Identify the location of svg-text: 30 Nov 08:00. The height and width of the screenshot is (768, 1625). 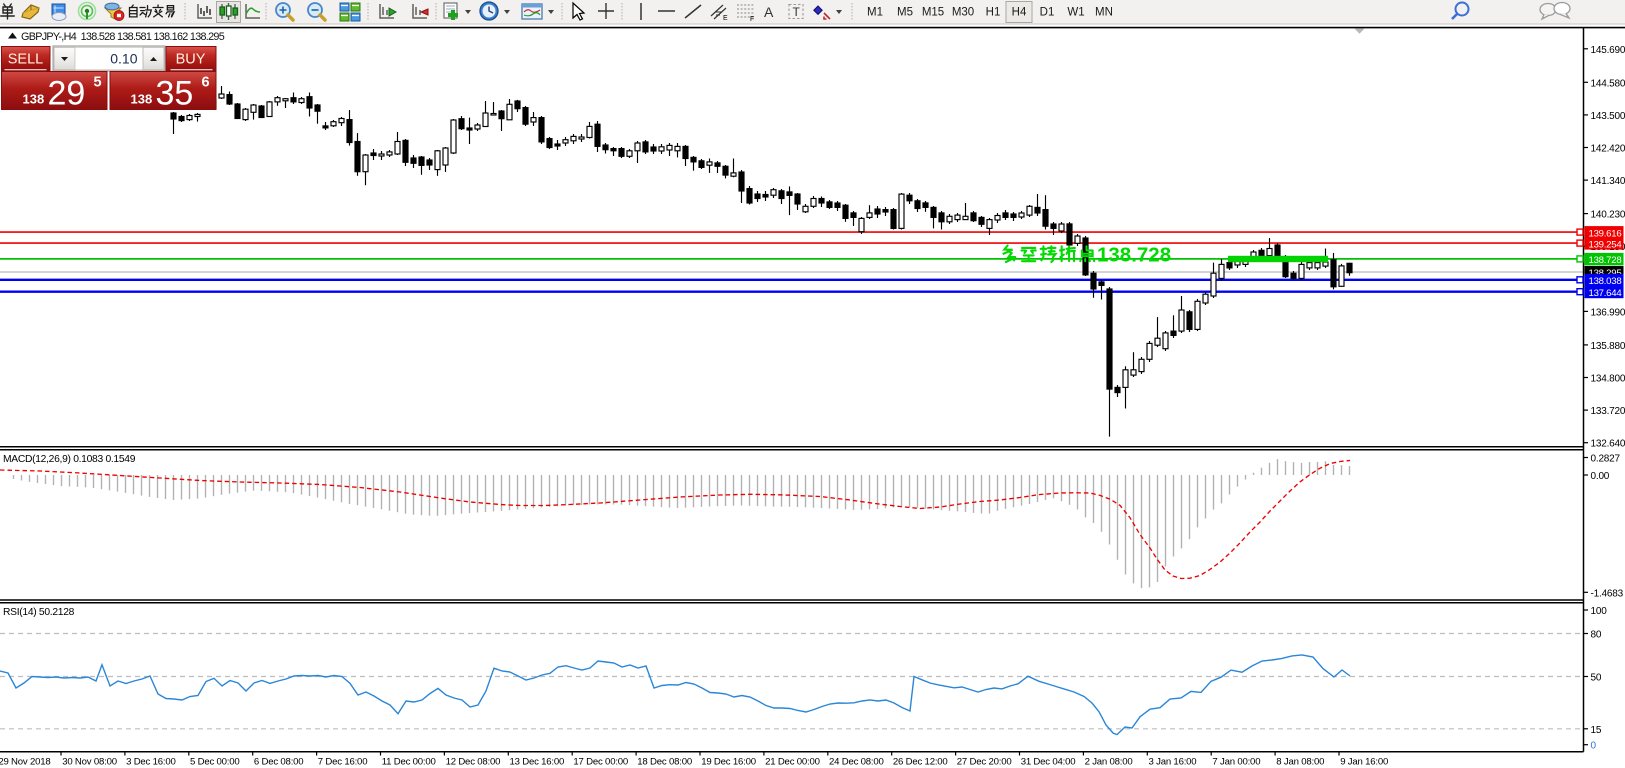
(89, 762).